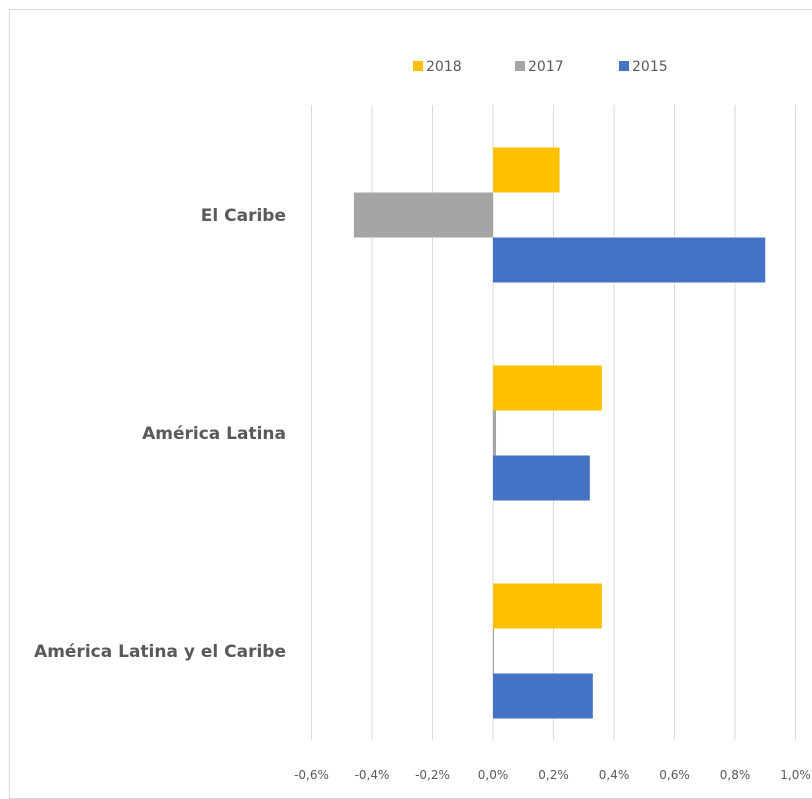 The width and height of the screenshot is (812, 799). Describe the element at coordinates (614, 775) in the screenshot. I see `x-tick-label: 0,4%` at that location.